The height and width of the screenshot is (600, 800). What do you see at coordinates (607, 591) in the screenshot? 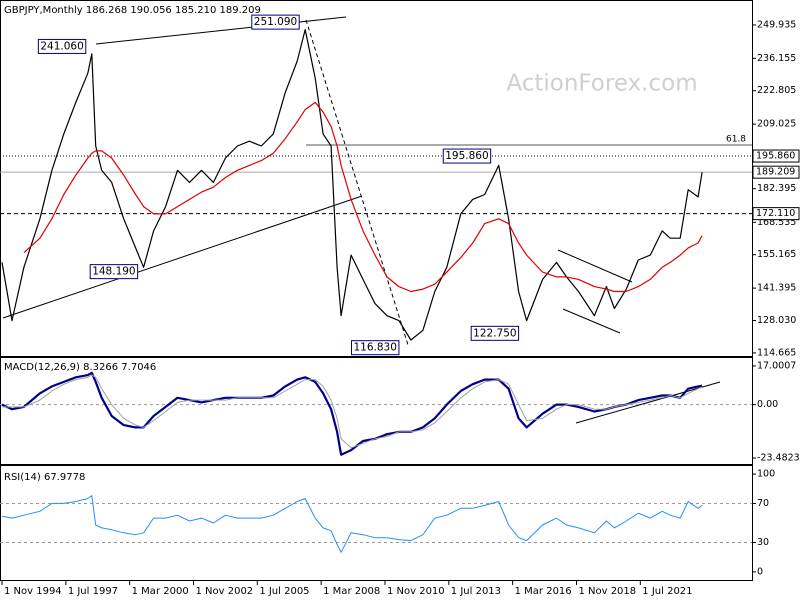
I see `x-tick-label: 1 Nov 2018` at bounding box center [607, 591].